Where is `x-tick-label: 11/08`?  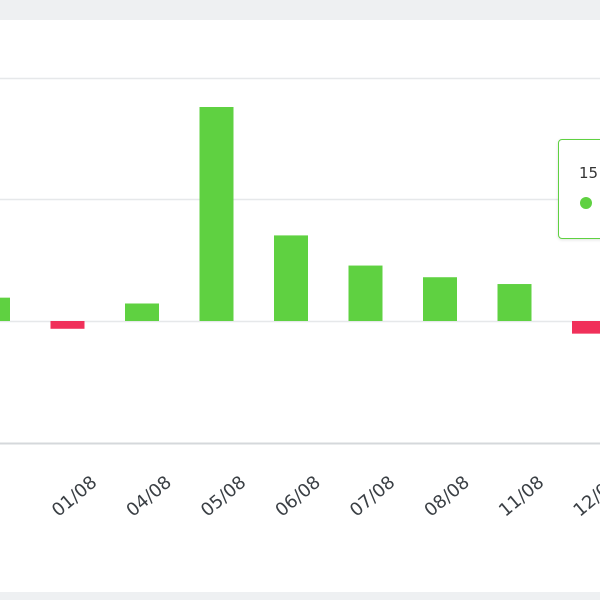
x-tick-label: 11/08 is located at coordinates (521, 496).